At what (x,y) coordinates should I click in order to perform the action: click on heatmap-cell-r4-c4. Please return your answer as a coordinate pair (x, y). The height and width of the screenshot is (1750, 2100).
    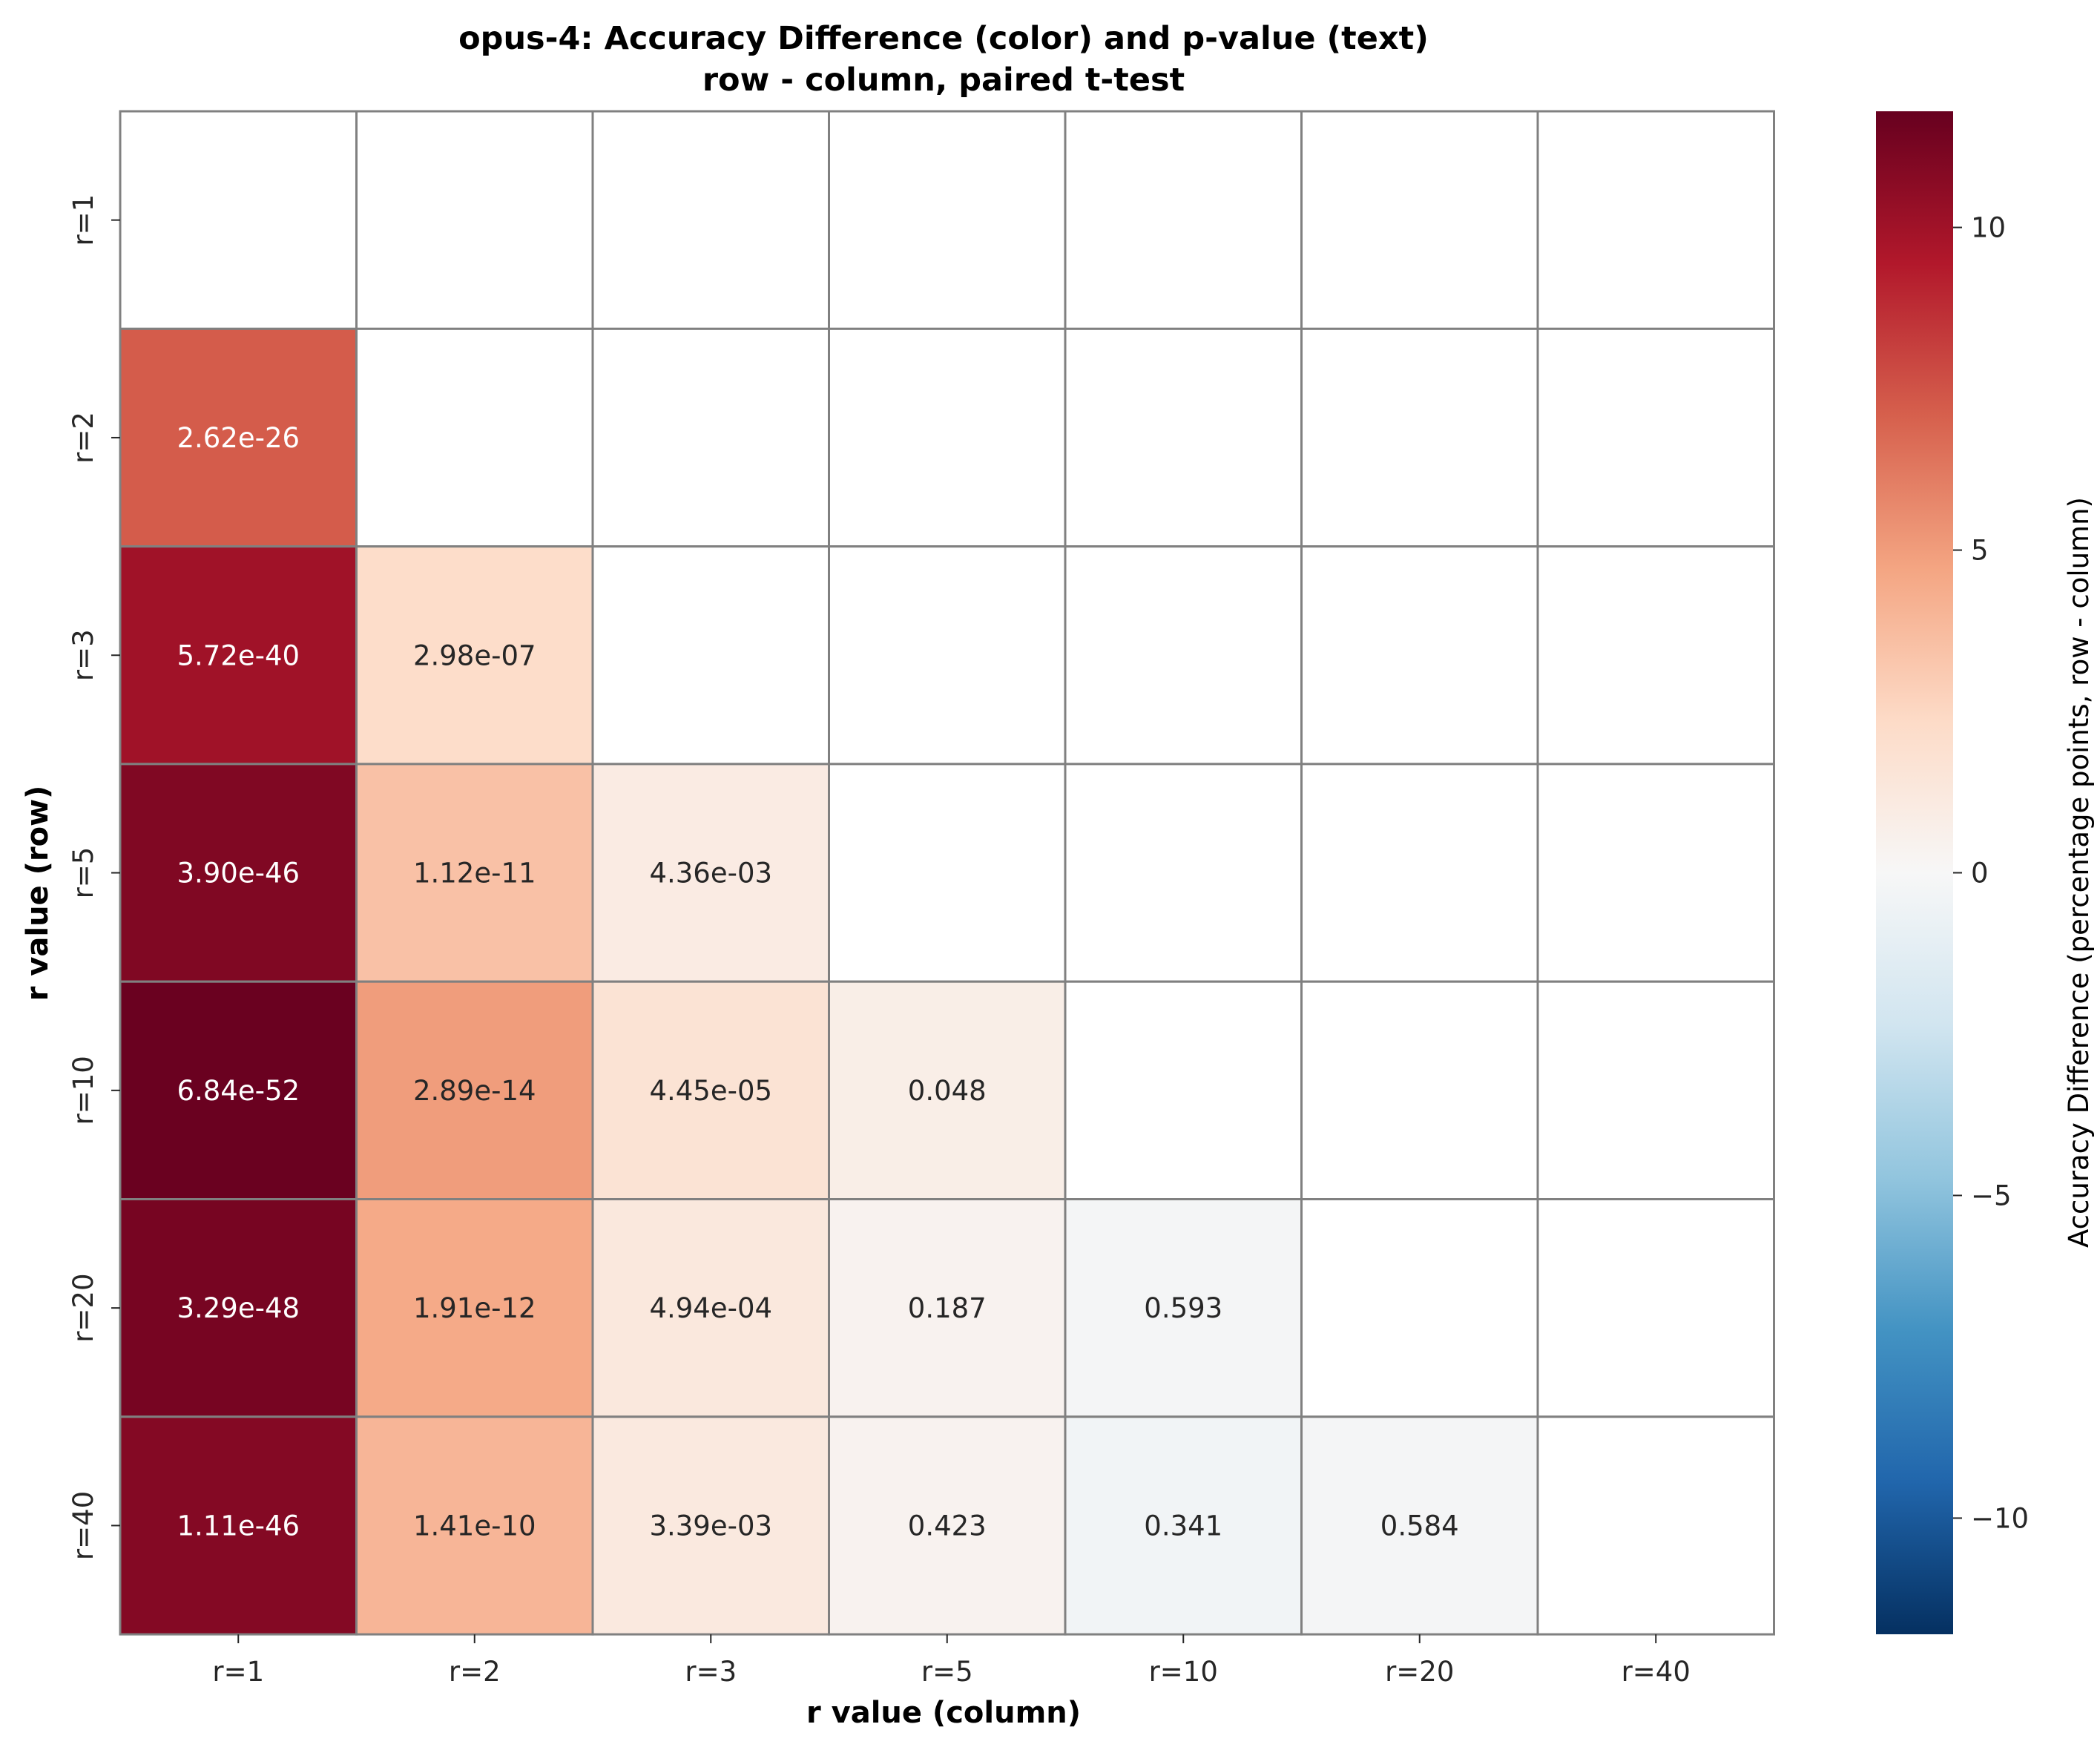
    Looking at the image, I should click on (1183, 1090).